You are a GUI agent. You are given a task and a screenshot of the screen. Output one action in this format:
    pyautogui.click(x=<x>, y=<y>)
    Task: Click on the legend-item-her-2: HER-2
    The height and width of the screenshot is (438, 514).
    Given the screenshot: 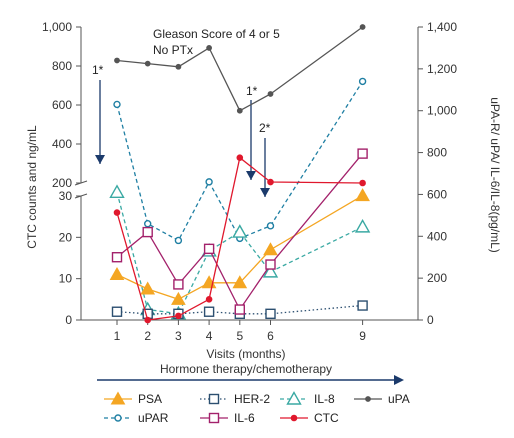 What is the action you would take?
    pyautogui.click(x=235, y=399)
    